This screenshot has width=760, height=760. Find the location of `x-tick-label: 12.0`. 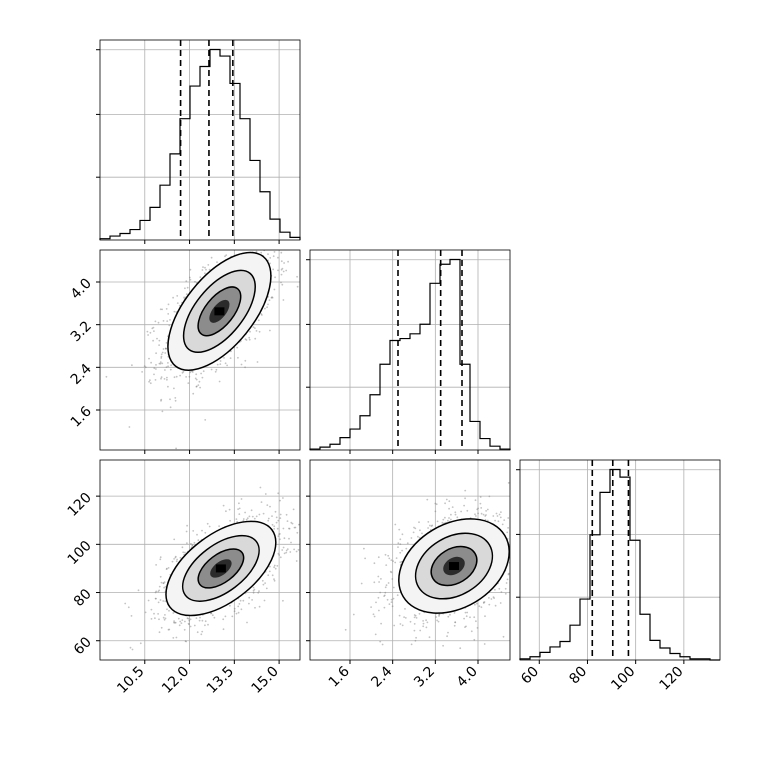

x-tick-label: 12.0 is located at coordinates (175, 680).